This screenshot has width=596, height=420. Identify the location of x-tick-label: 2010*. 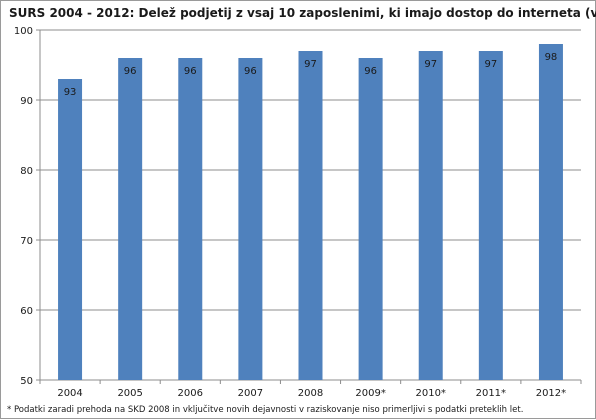
(430, 393).